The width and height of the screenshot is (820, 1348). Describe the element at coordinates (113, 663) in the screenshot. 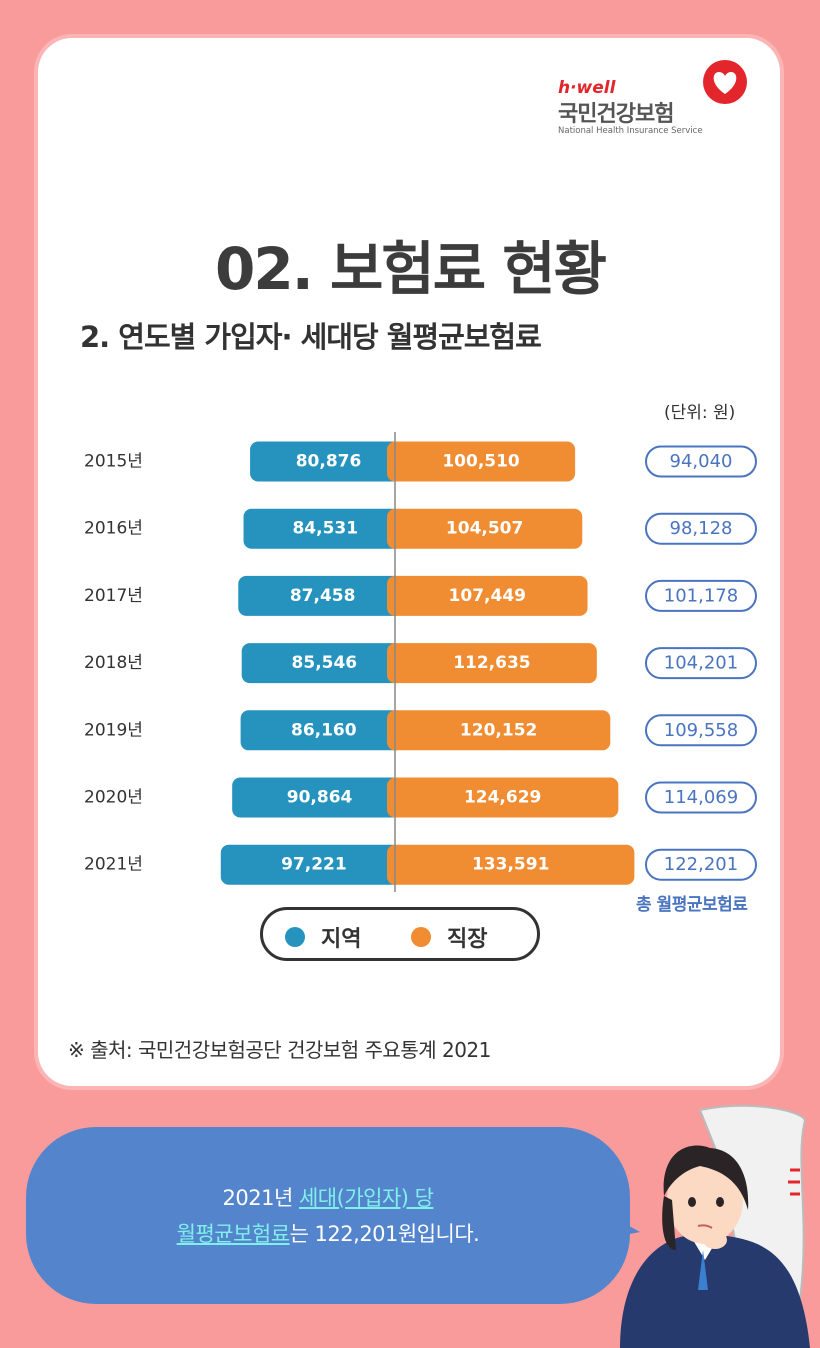

I see `year-label: 2018년` at that location.